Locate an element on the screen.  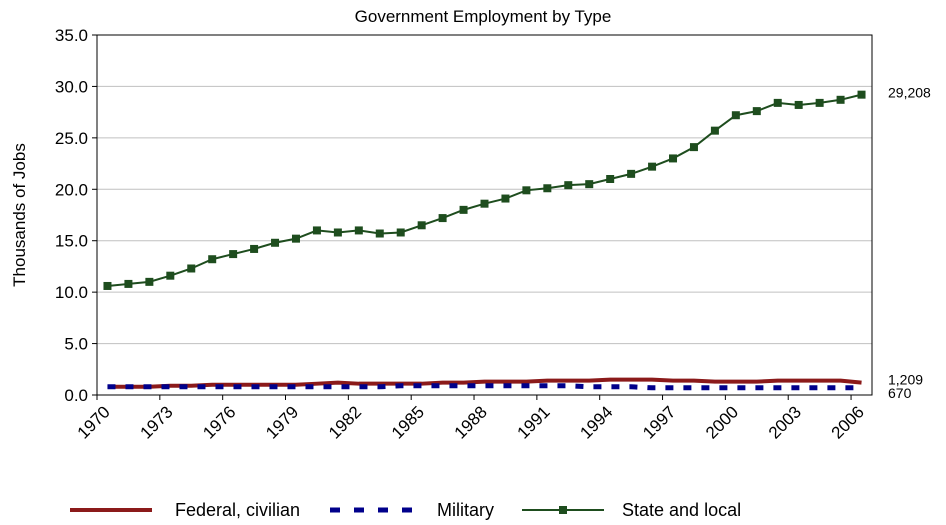
series-line-federal-civilian is located at coordinates (484, 383).